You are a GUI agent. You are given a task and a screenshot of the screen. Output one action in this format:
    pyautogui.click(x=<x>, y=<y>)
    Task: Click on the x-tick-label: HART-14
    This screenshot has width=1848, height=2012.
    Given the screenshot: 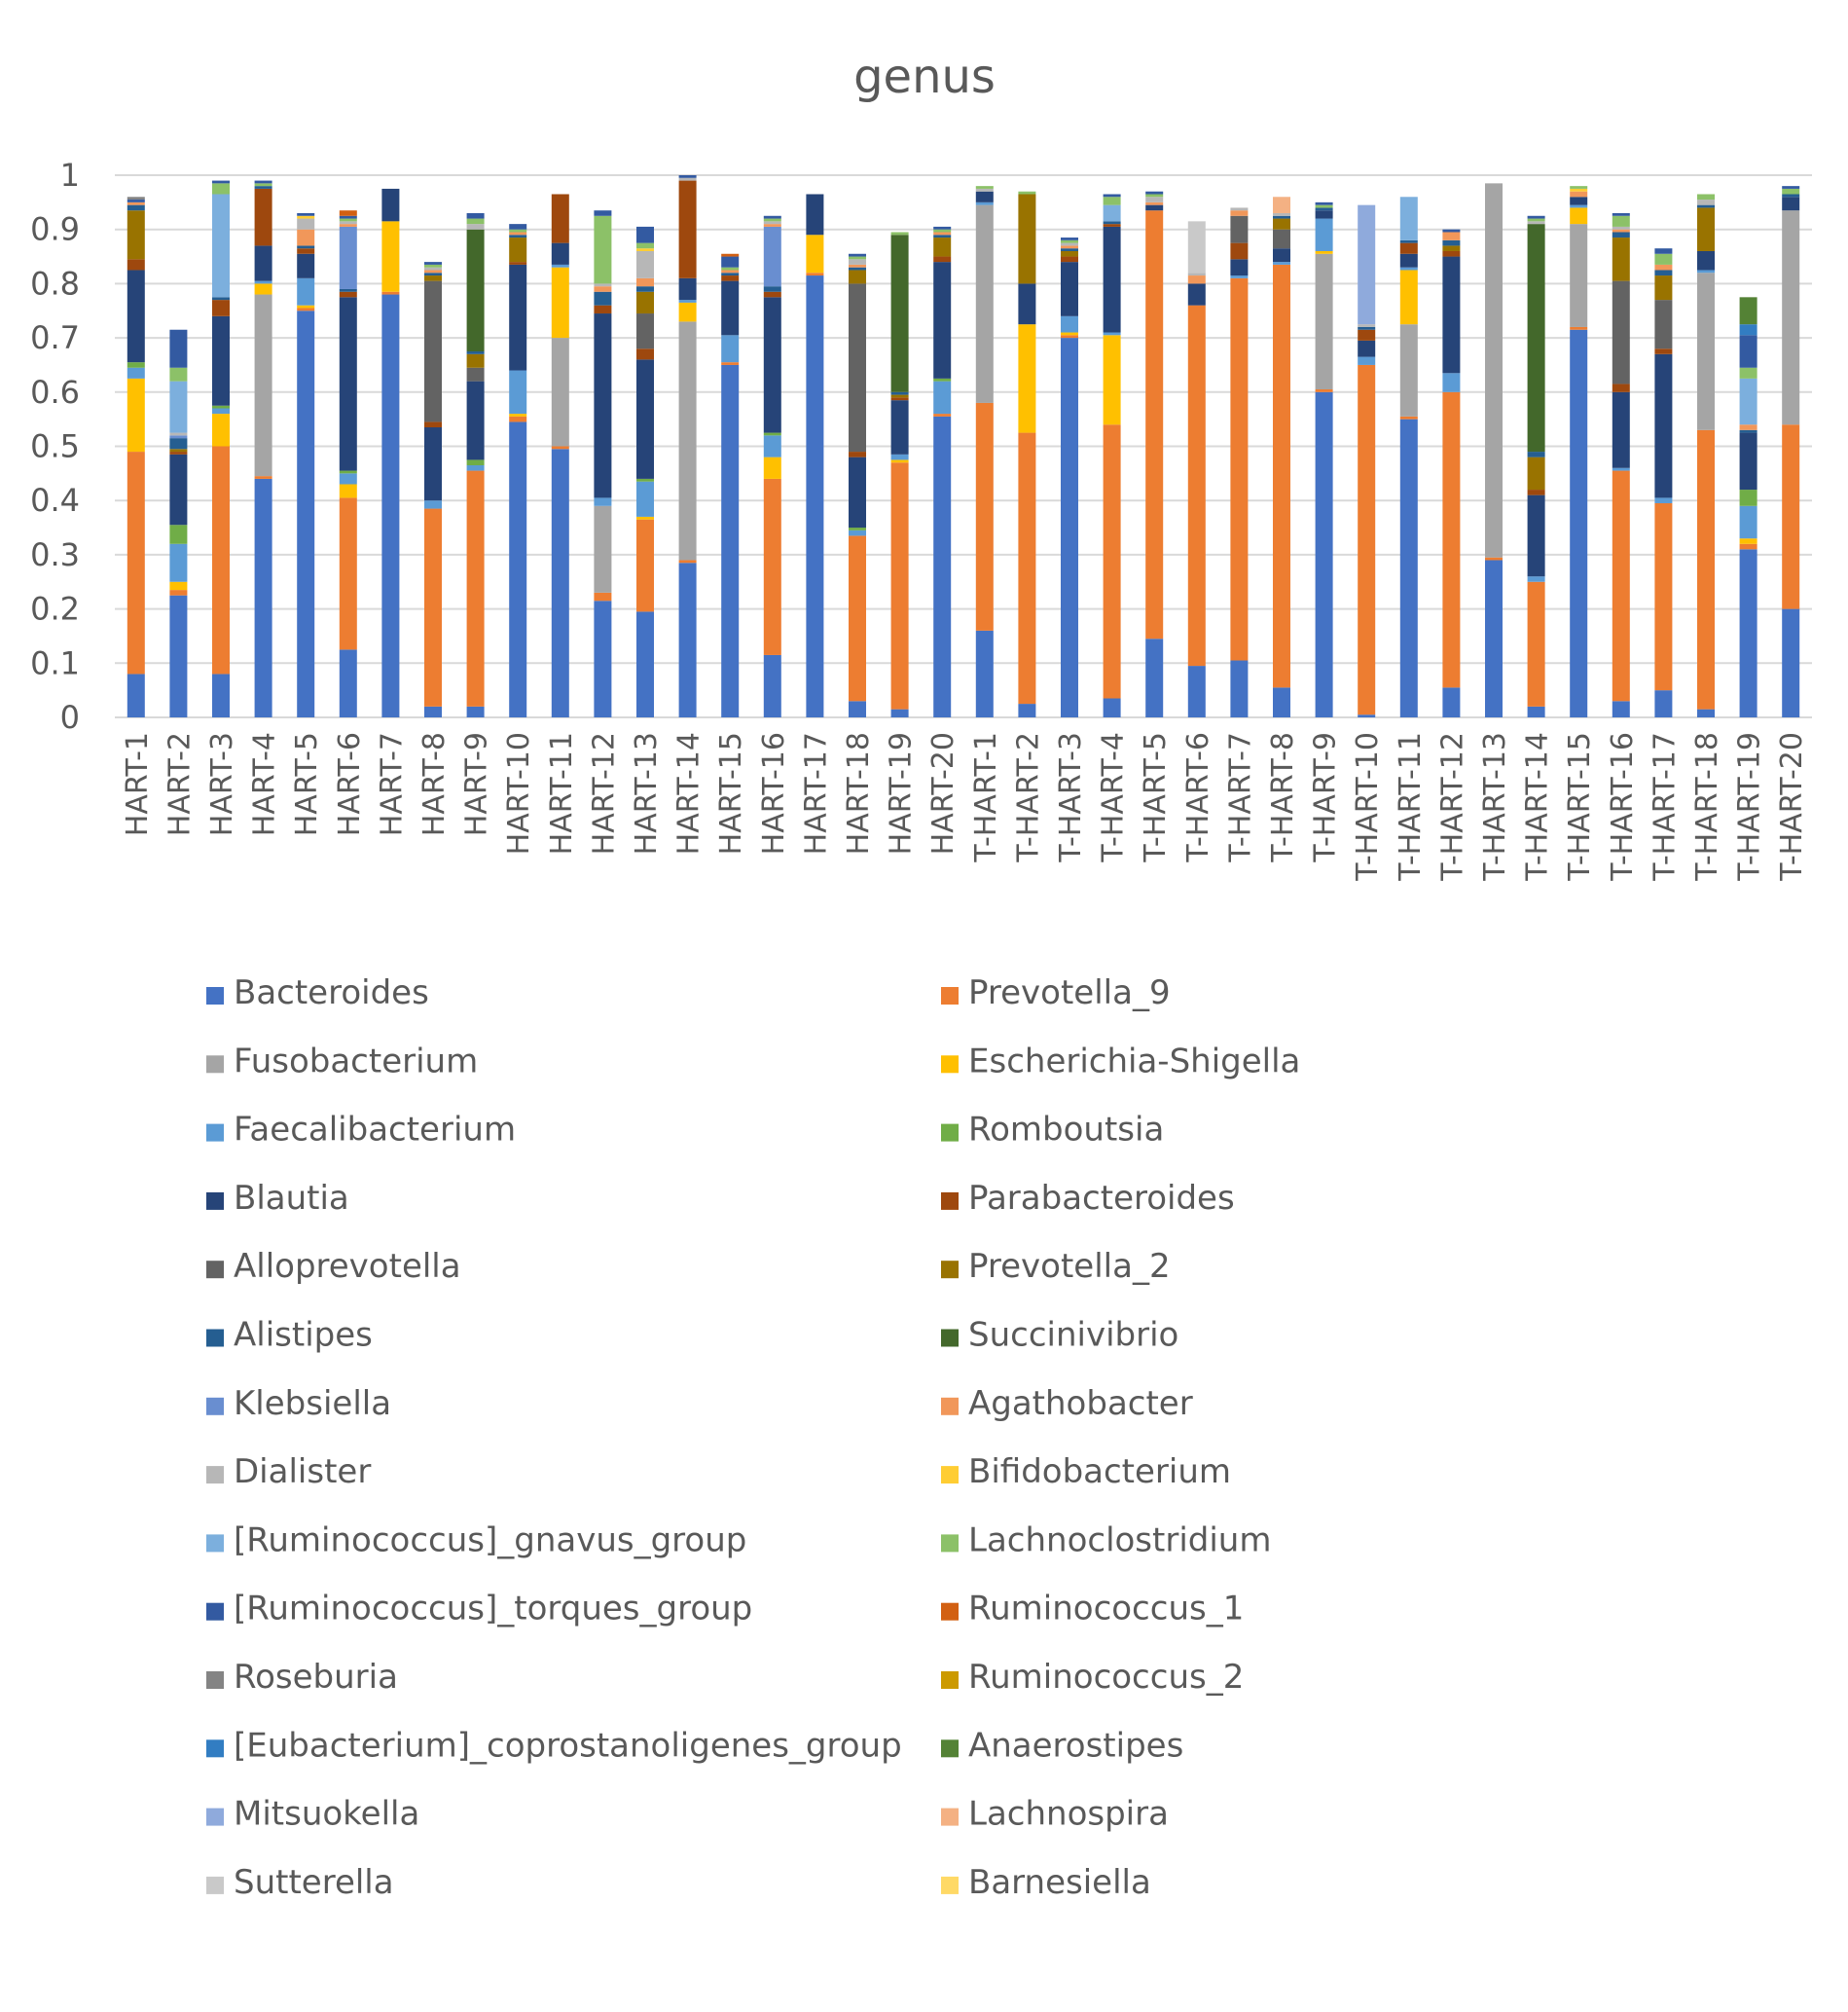 What is the action you would take?
    pyautogui.click(x=689, y=793)
    